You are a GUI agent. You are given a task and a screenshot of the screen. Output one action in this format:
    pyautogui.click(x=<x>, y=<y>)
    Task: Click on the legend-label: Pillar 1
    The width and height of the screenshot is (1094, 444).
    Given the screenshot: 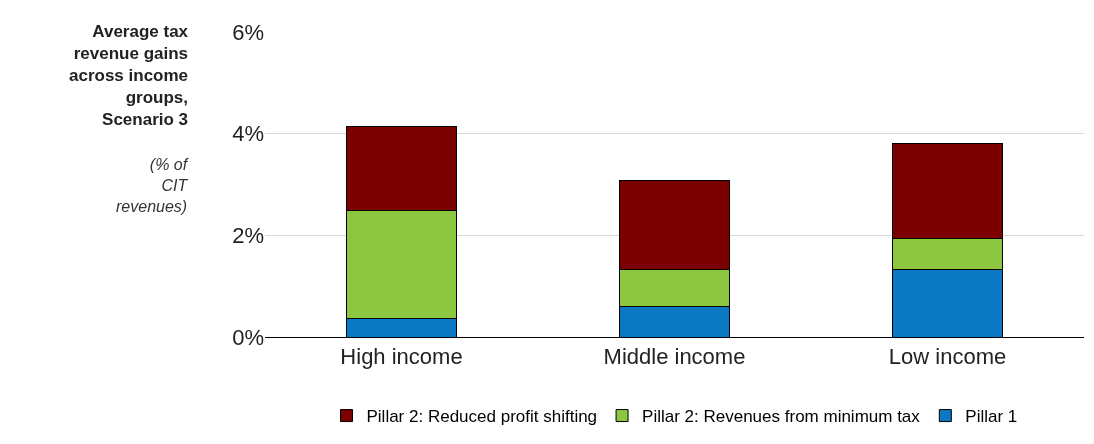 What is the action you would take?
    pyautogui.click(x=991, y=417)
    